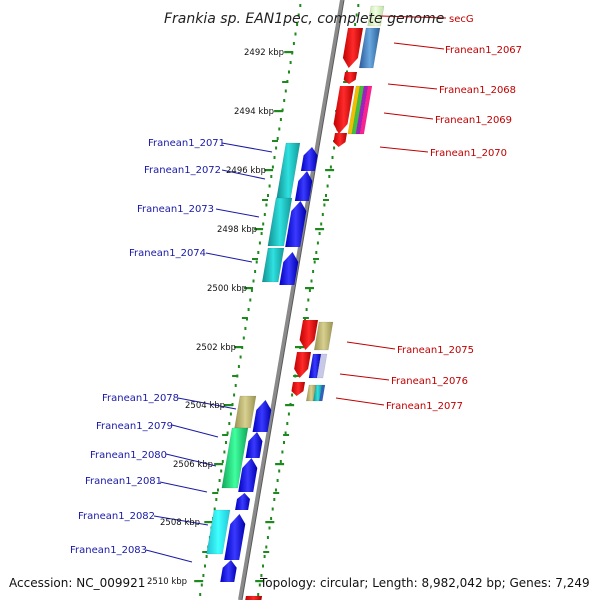  I want to click on gene-label: Franean1_2079, so click(134, 426).